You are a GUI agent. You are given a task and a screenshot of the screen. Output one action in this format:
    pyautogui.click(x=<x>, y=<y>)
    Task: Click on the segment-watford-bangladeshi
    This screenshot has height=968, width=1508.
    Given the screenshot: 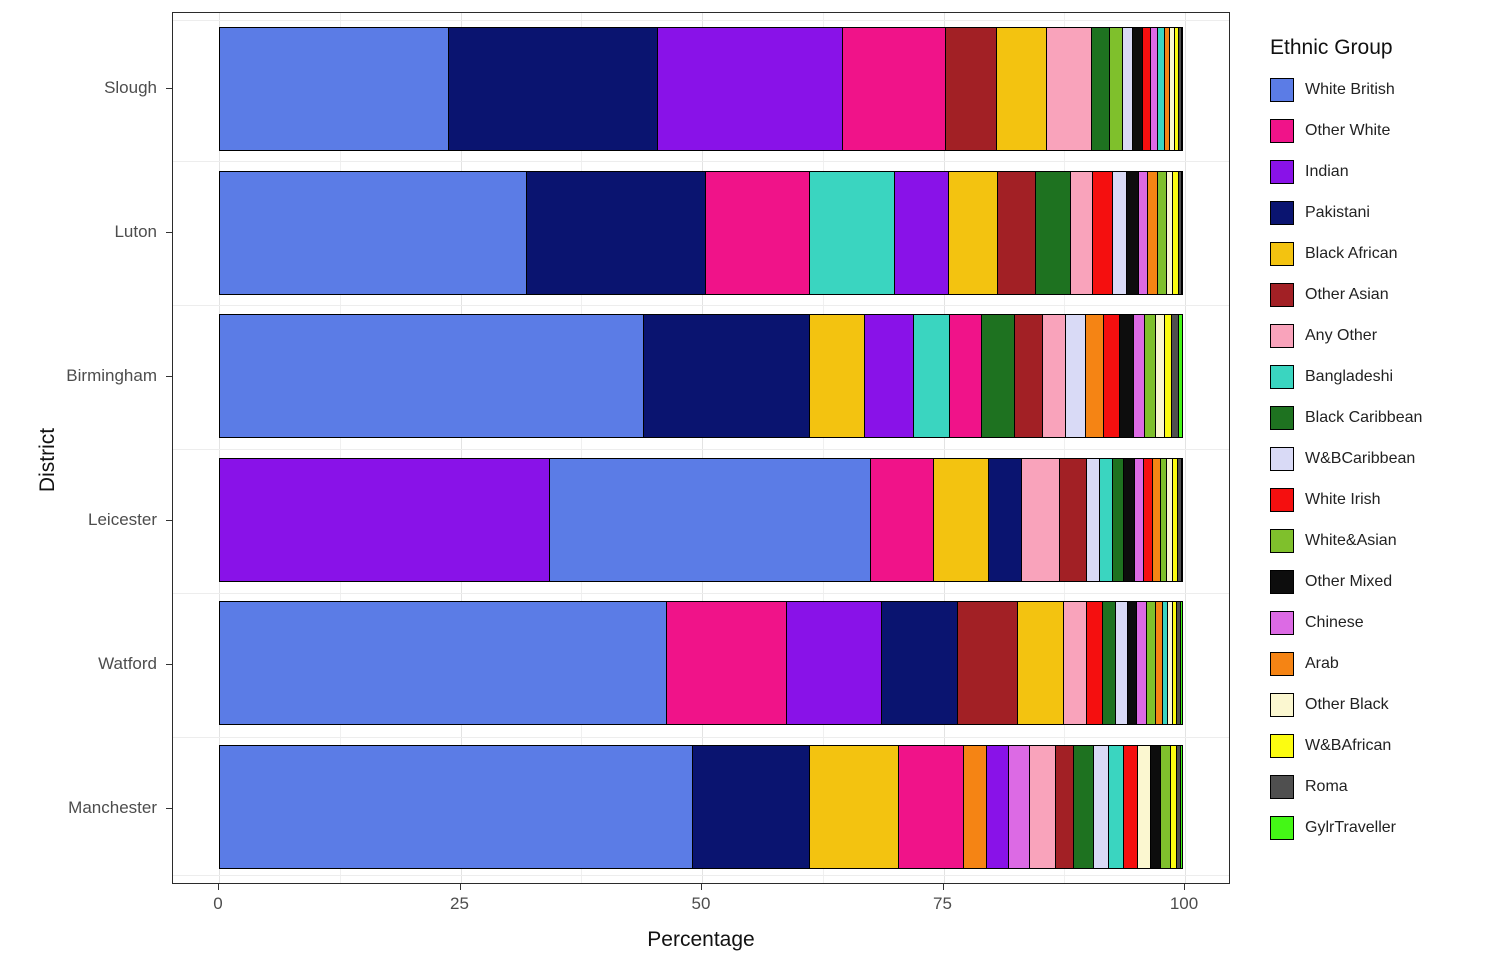 What is the action you would take?
    pyautogui.click(x=1164, y=663)
    